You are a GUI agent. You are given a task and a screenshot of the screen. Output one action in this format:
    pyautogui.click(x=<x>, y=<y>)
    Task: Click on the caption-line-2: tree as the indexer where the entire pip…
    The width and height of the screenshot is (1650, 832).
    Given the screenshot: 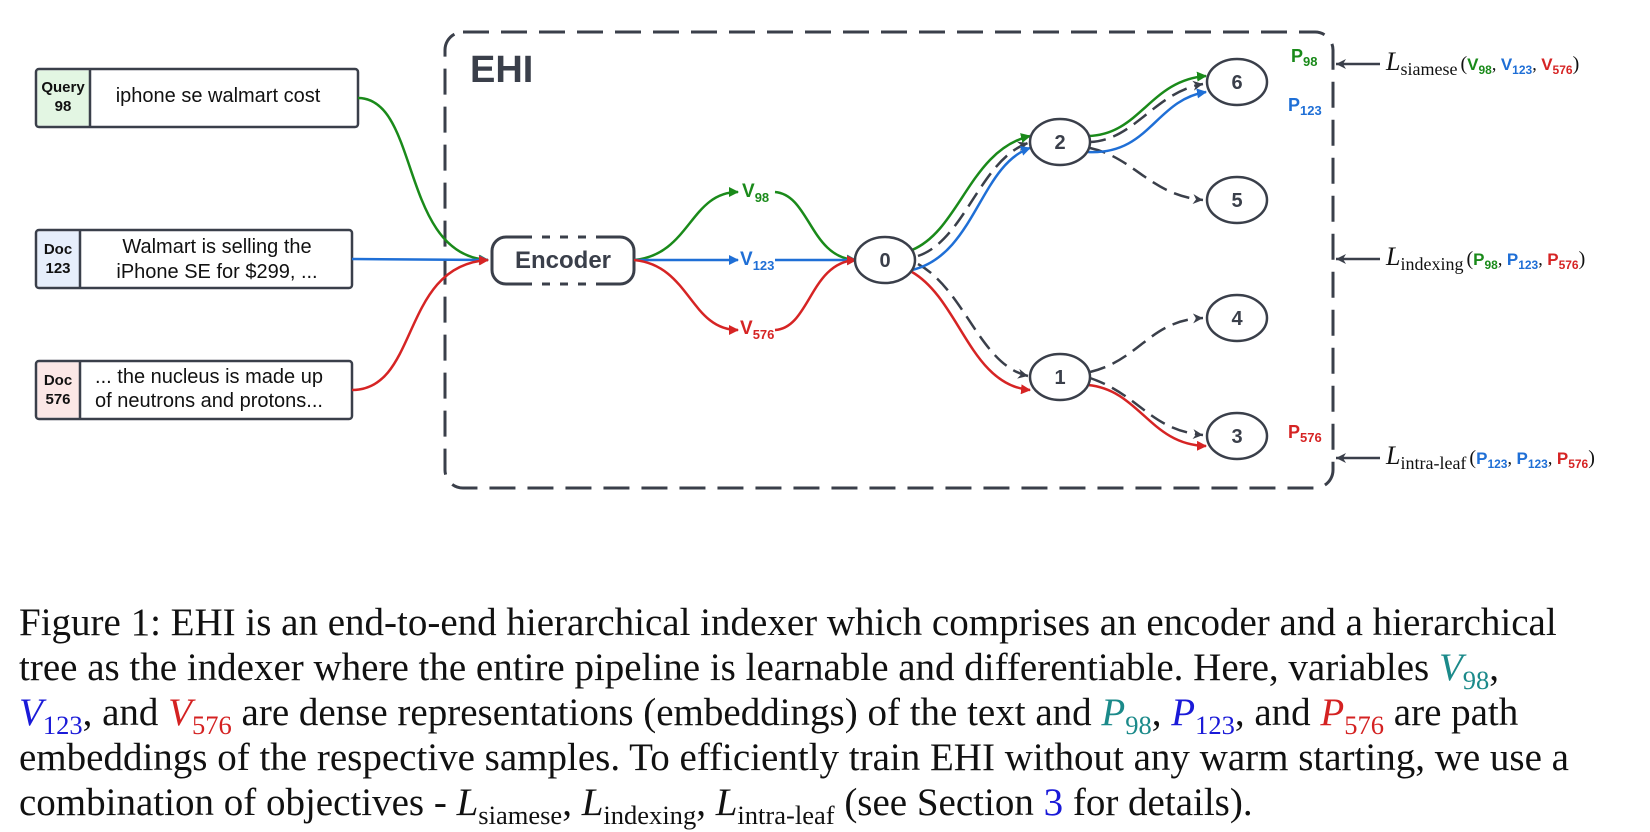 What is the action you would take?
    pyautogui.click(x=759, y=670)
    